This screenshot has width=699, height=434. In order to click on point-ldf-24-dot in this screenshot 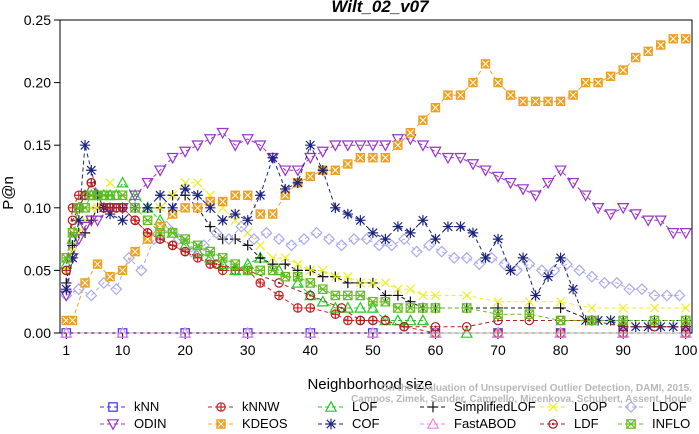, I will do `click(435, 326)`.